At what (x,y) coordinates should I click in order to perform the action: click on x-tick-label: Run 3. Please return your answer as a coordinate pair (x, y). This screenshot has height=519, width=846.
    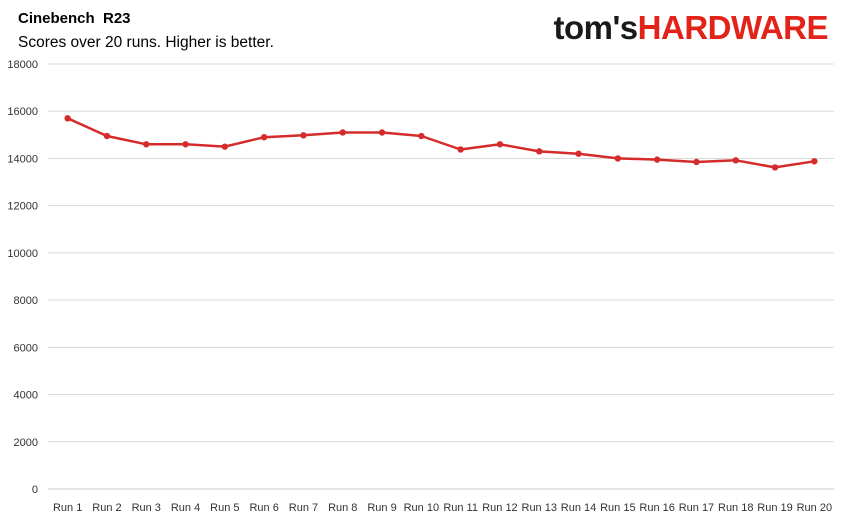
    Looking at the image, I should click on (146, 508).